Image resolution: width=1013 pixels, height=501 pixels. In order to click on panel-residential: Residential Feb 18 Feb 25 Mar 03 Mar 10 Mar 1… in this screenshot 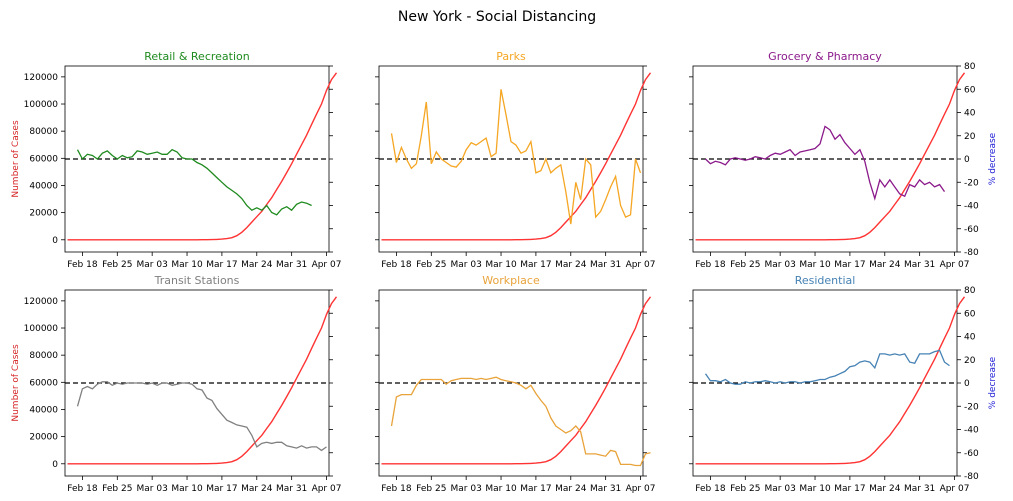, I will do `click(843, 384)`.